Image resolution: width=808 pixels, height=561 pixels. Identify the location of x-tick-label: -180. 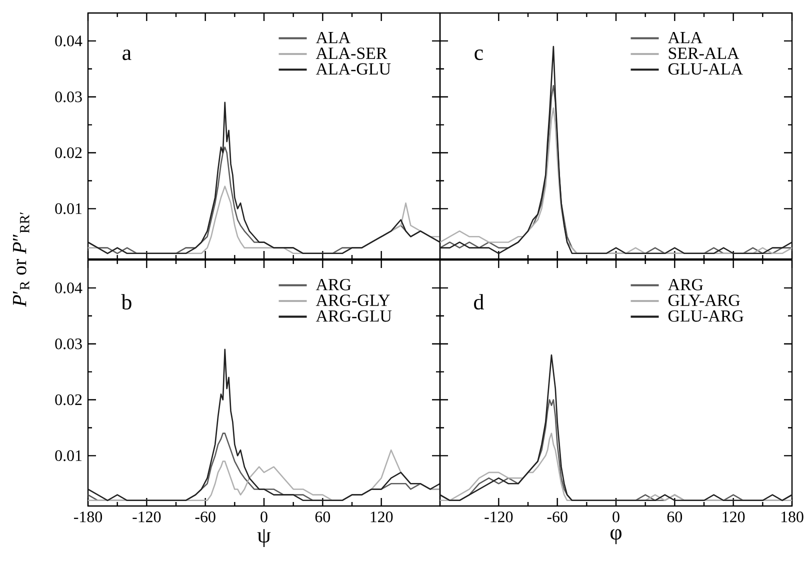
(88, 517).